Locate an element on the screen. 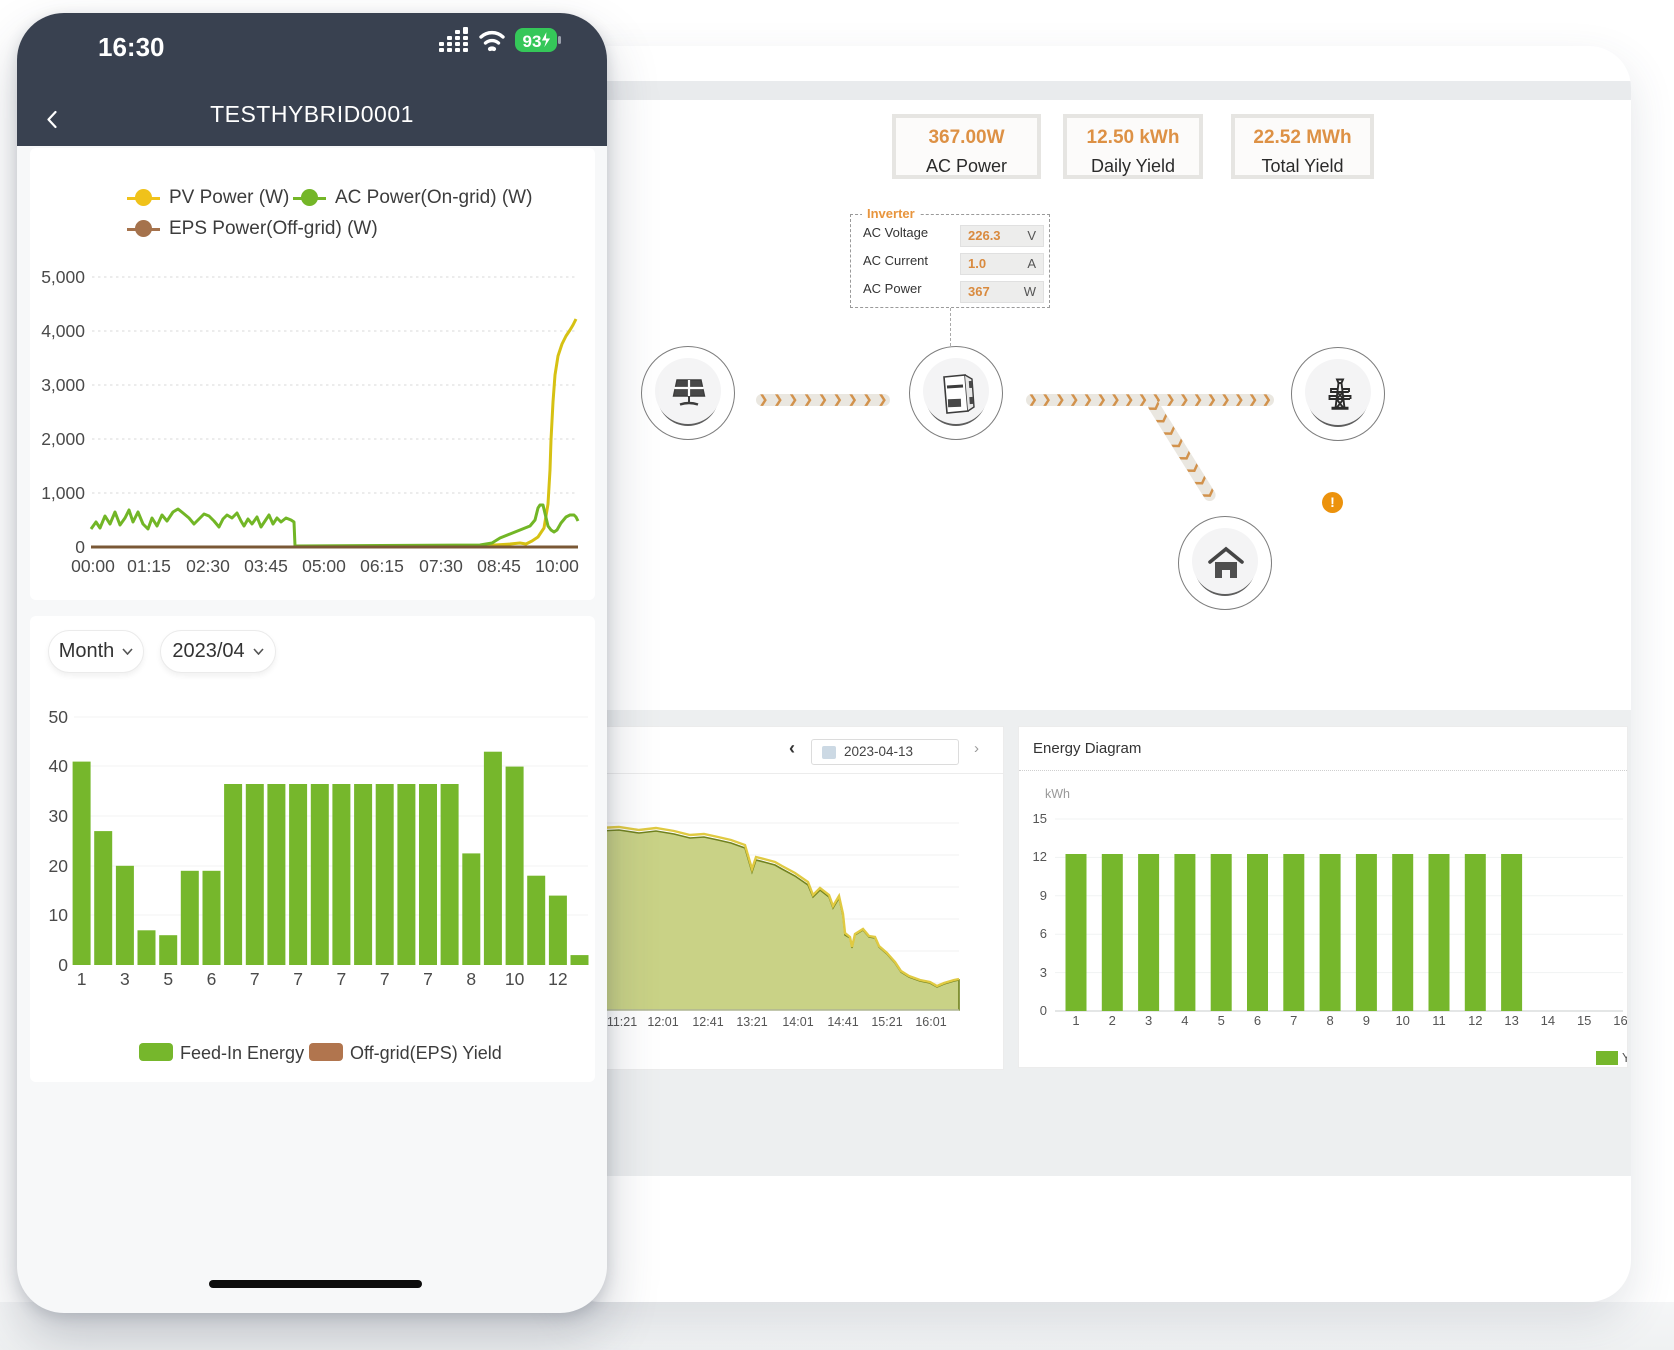 The image size is (1674, 1350). svg-text: 11:21 is located at coordinates (622, 1022).